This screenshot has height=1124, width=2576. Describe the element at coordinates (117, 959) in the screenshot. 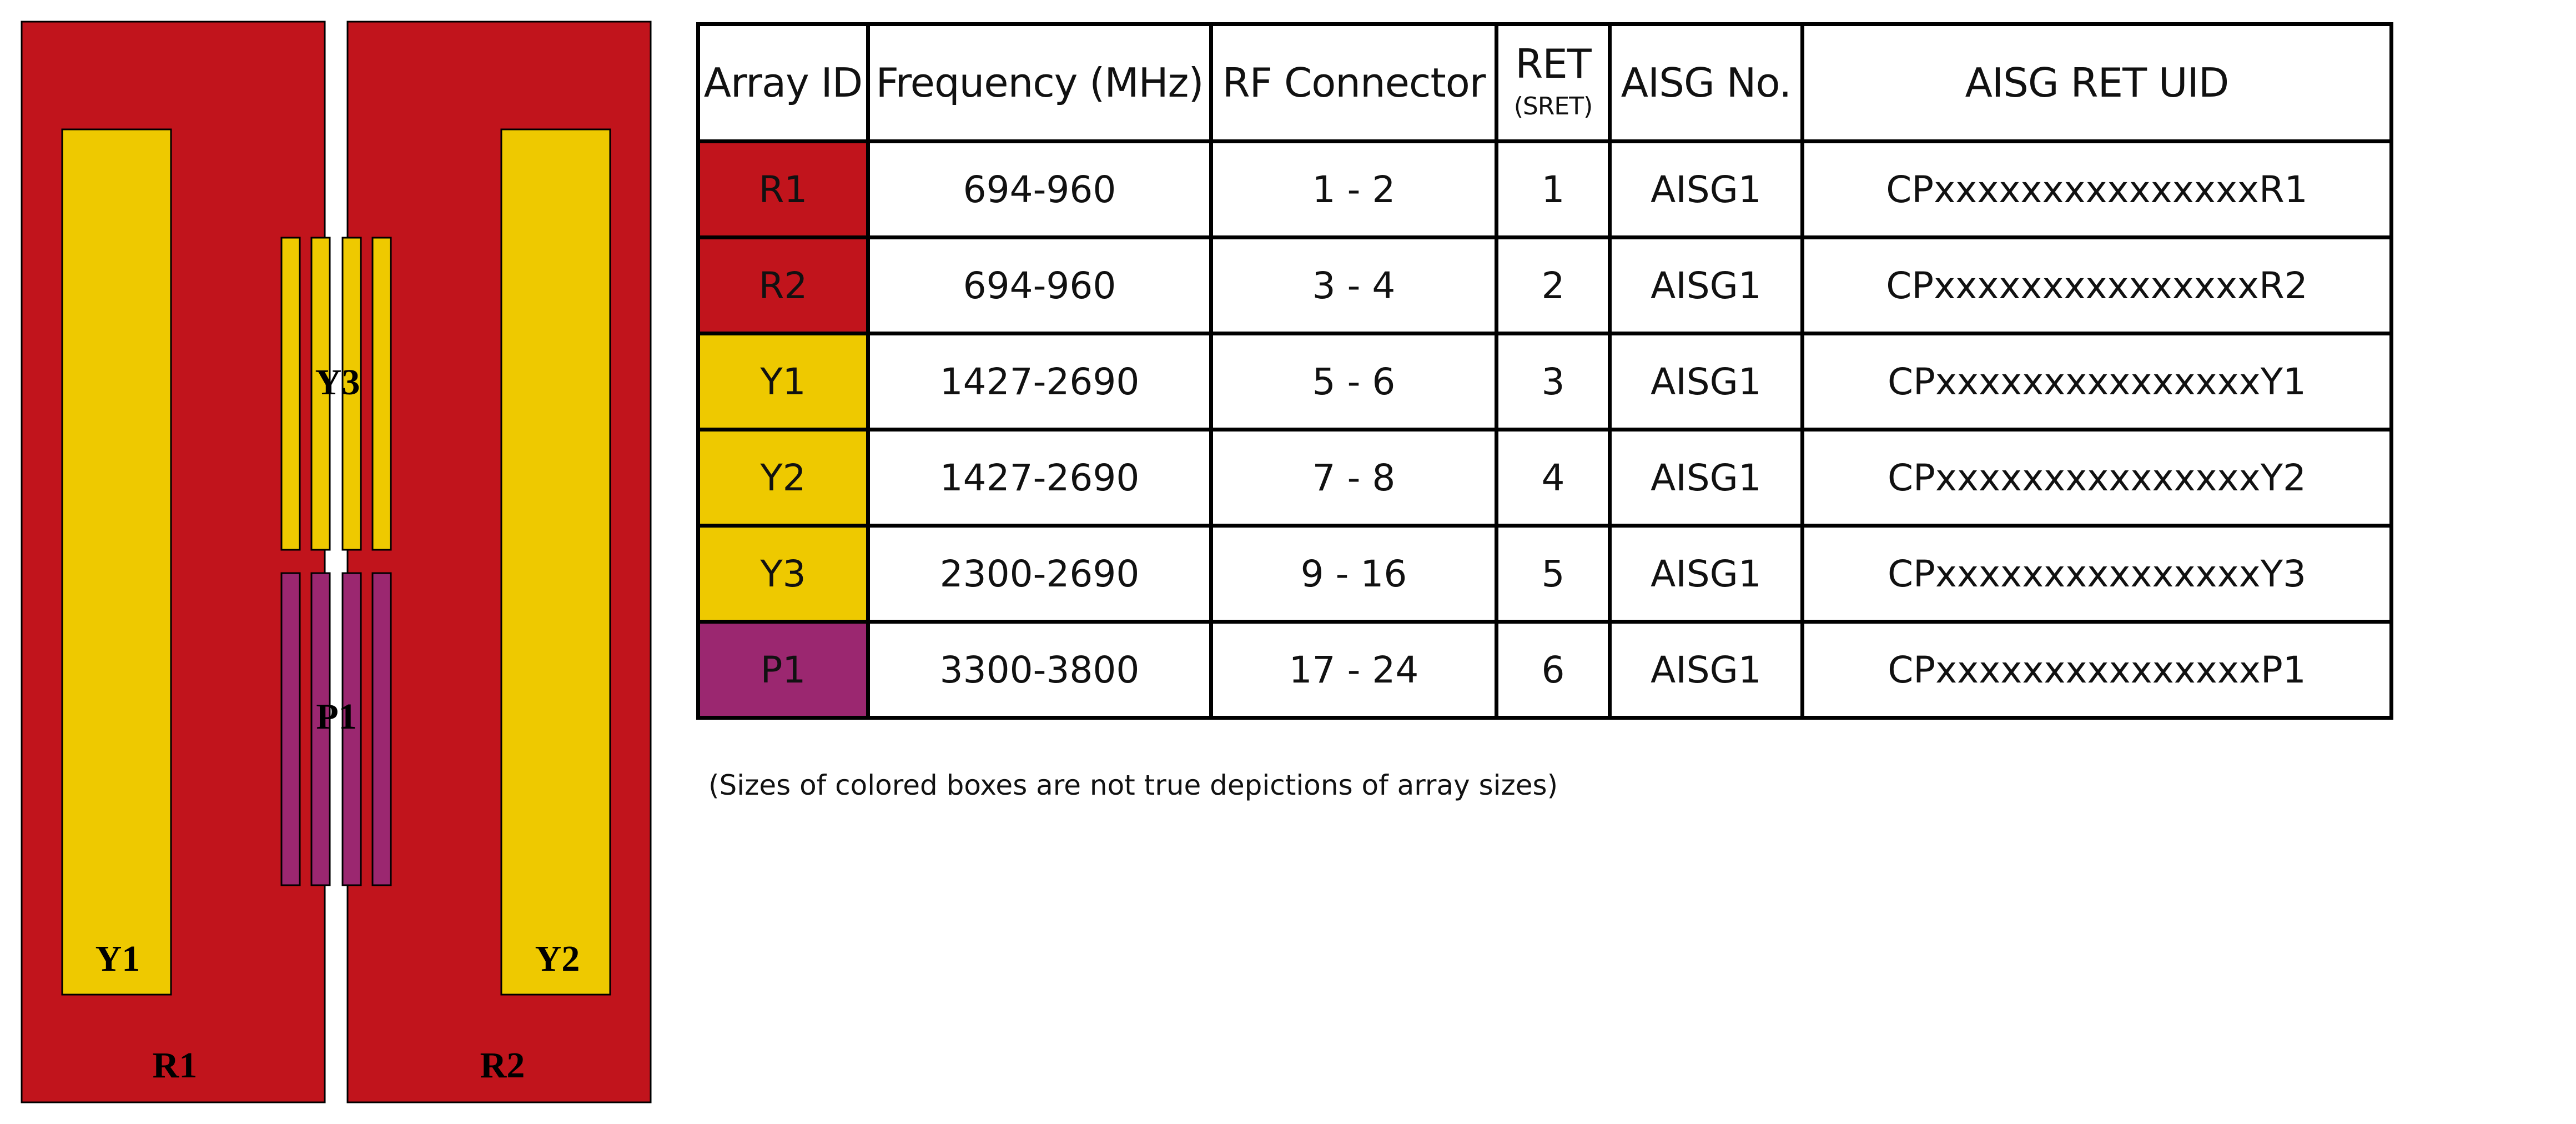

I see `label-y1: Y1` at that location.